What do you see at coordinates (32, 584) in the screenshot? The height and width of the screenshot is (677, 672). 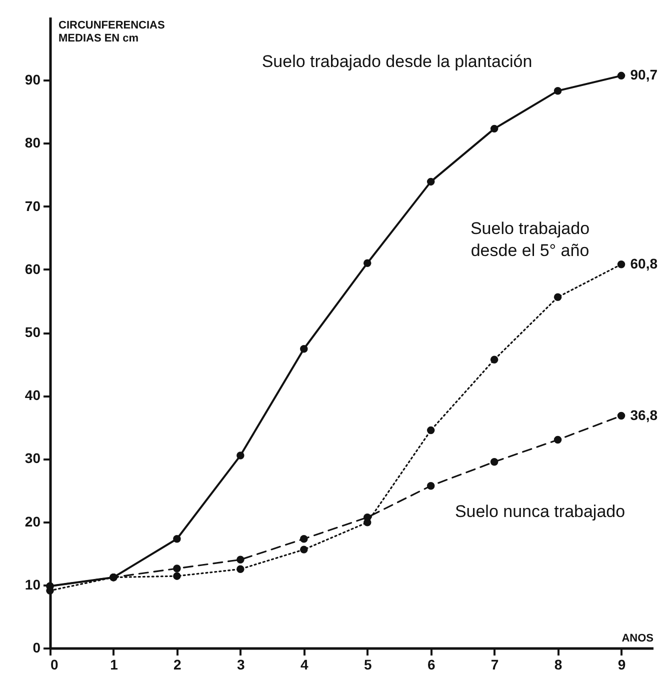 I see `y-tick-label: 10` at bounding box center [32, 584].